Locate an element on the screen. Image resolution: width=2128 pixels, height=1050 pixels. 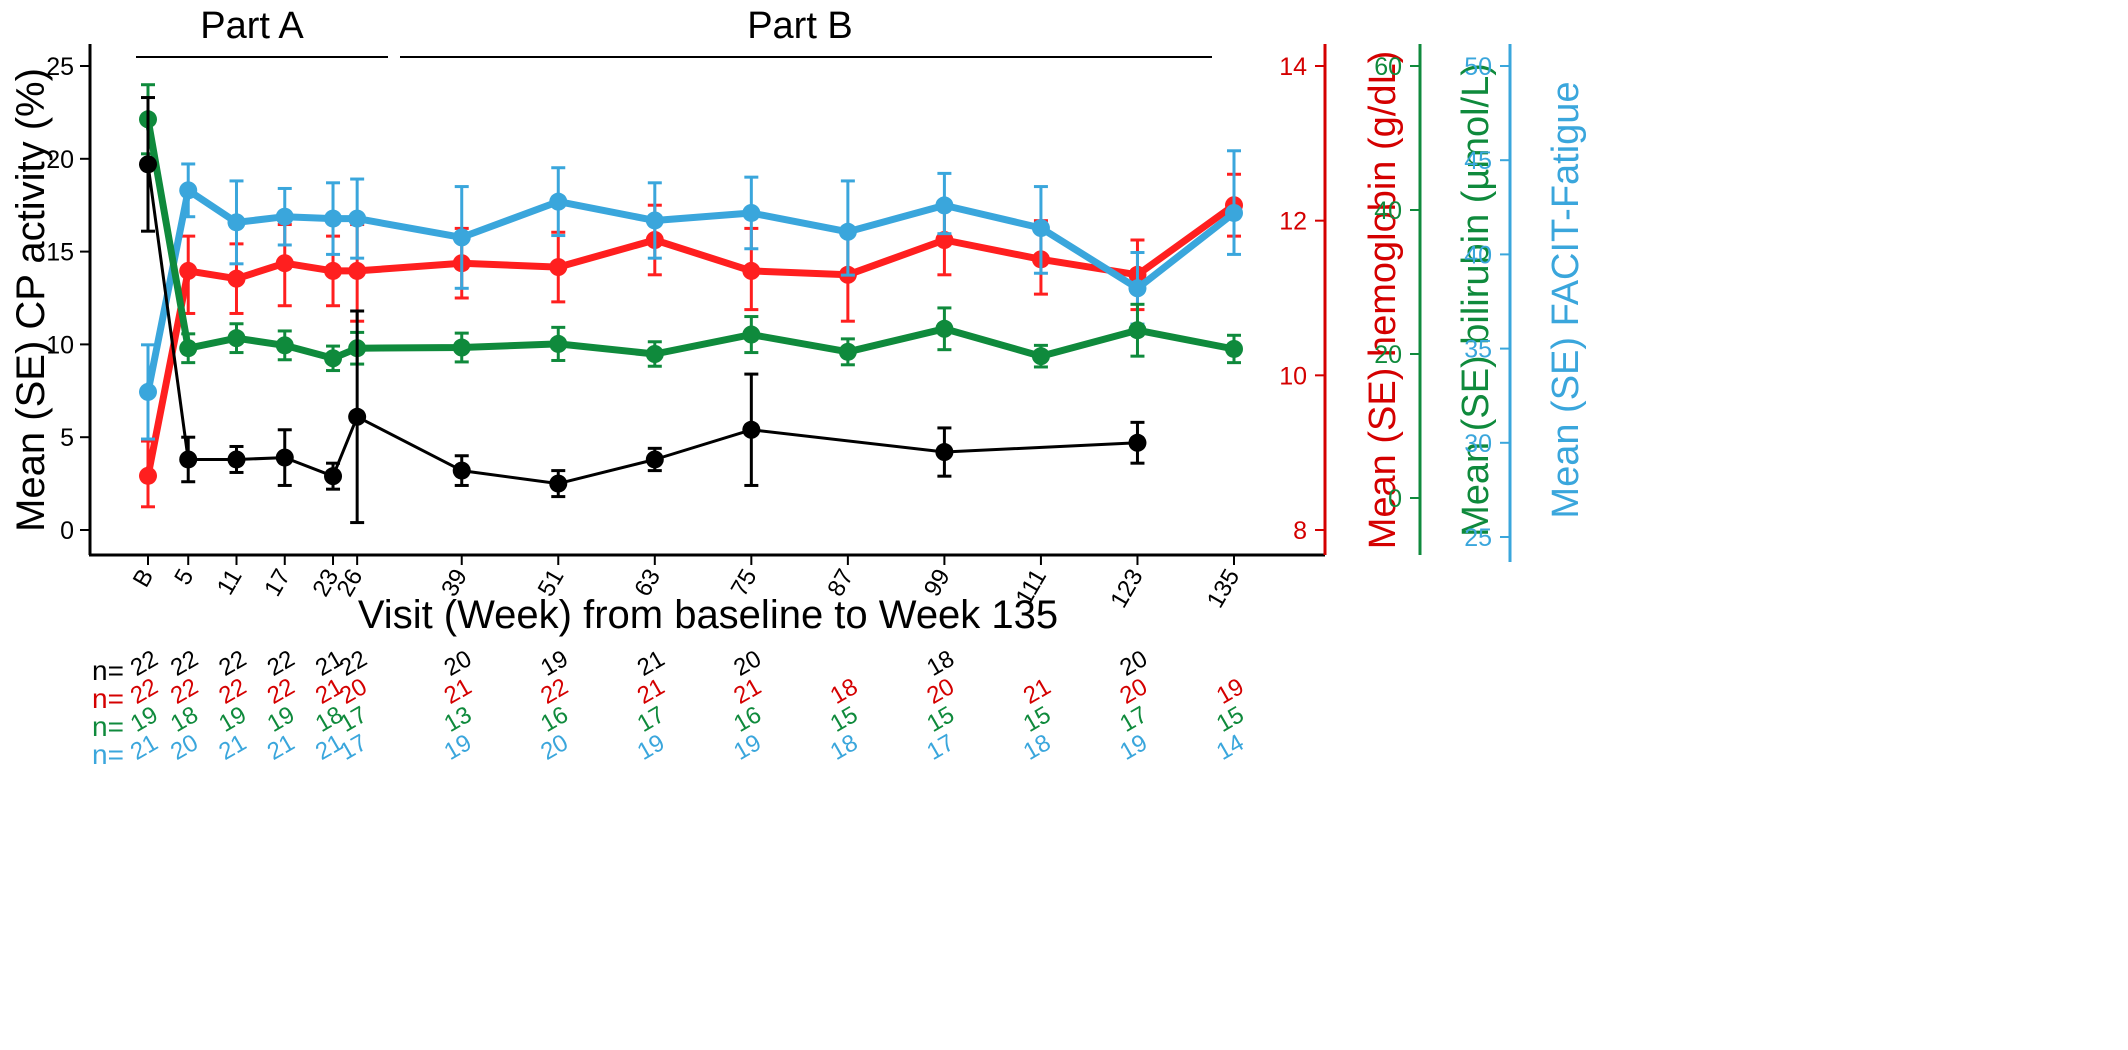
cp-axis-tick-label: 25 is located at coordinates (60, 67).